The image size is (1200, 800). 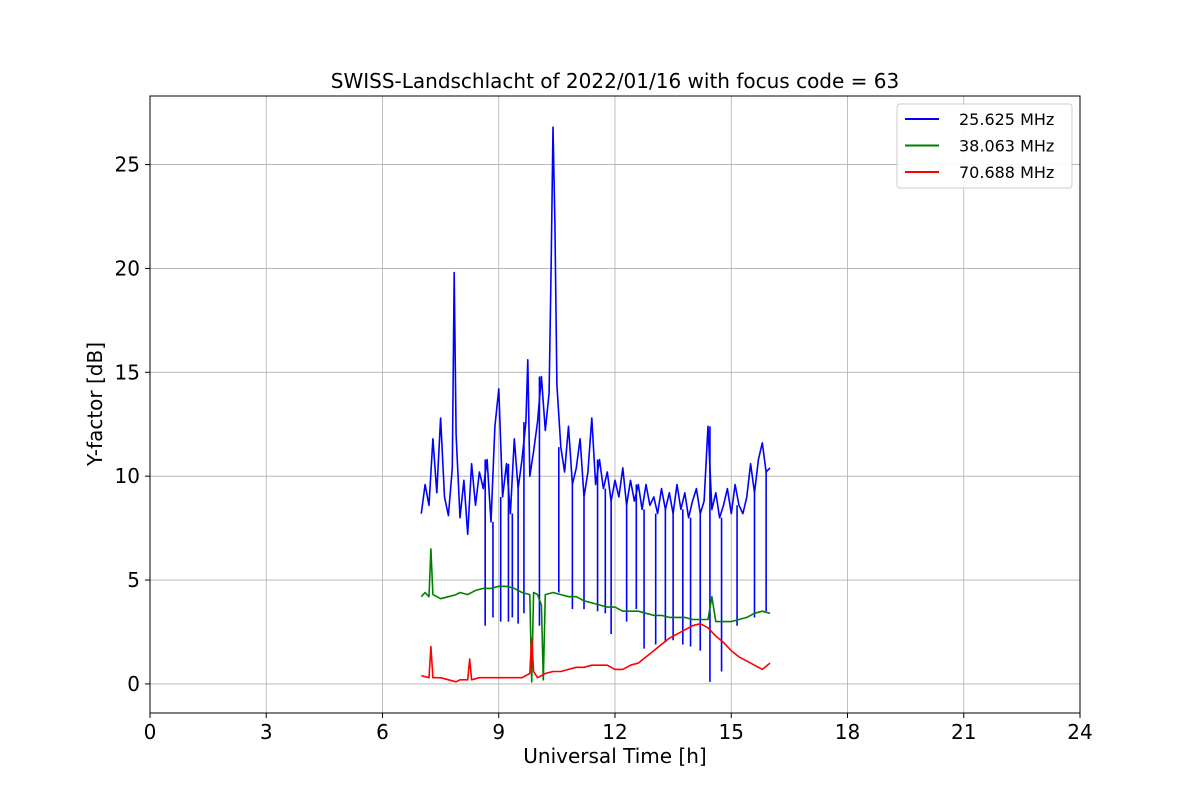 What do you see at coordinates (95, 404) in the screenshot?
I see `y-axis-label: Y-factor [dB]` at bounding box center [95, 404].